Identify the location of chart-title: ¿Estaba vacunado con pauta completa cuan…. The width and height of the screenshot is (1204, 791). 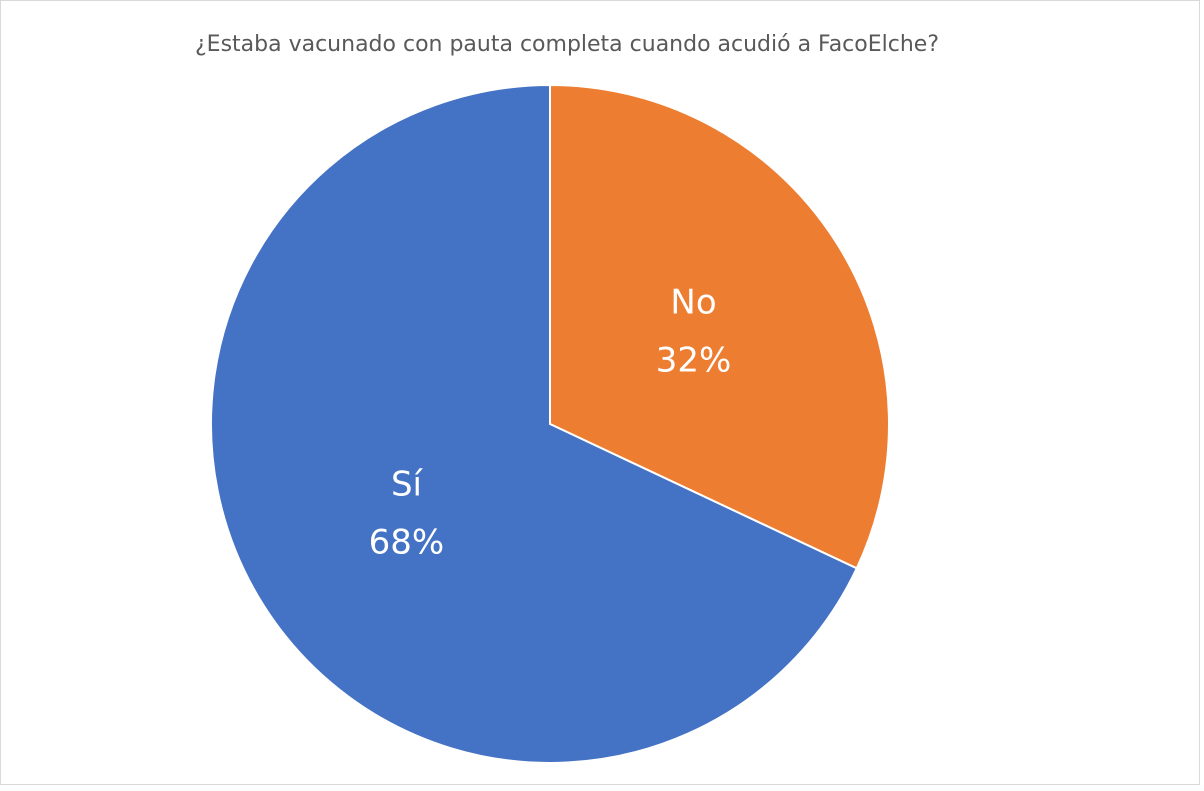
(567, 44).